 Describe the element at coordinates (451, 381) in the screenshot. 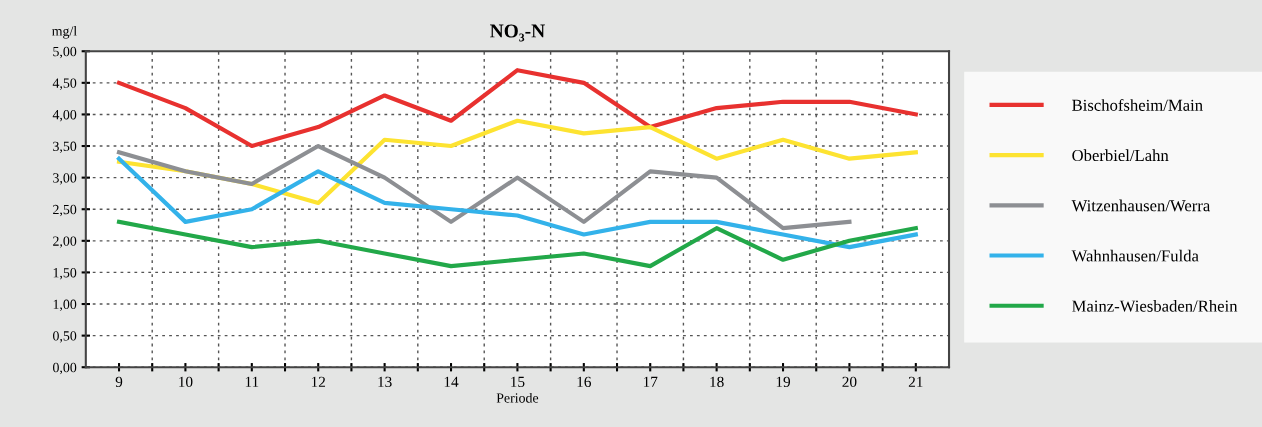

I see `x-tick-label: 14` at that location.